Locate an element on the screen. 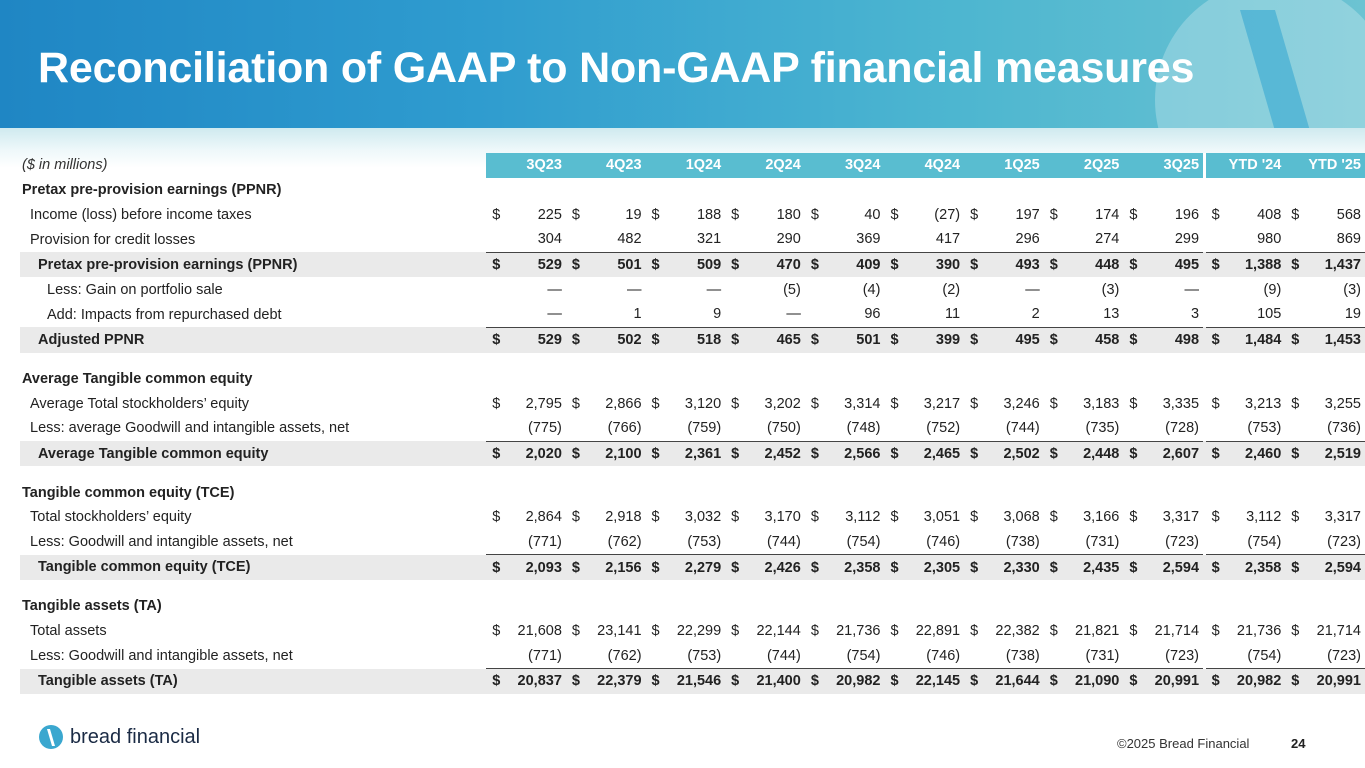  cell-value: 3,032 is located at coordinates (703, 517).